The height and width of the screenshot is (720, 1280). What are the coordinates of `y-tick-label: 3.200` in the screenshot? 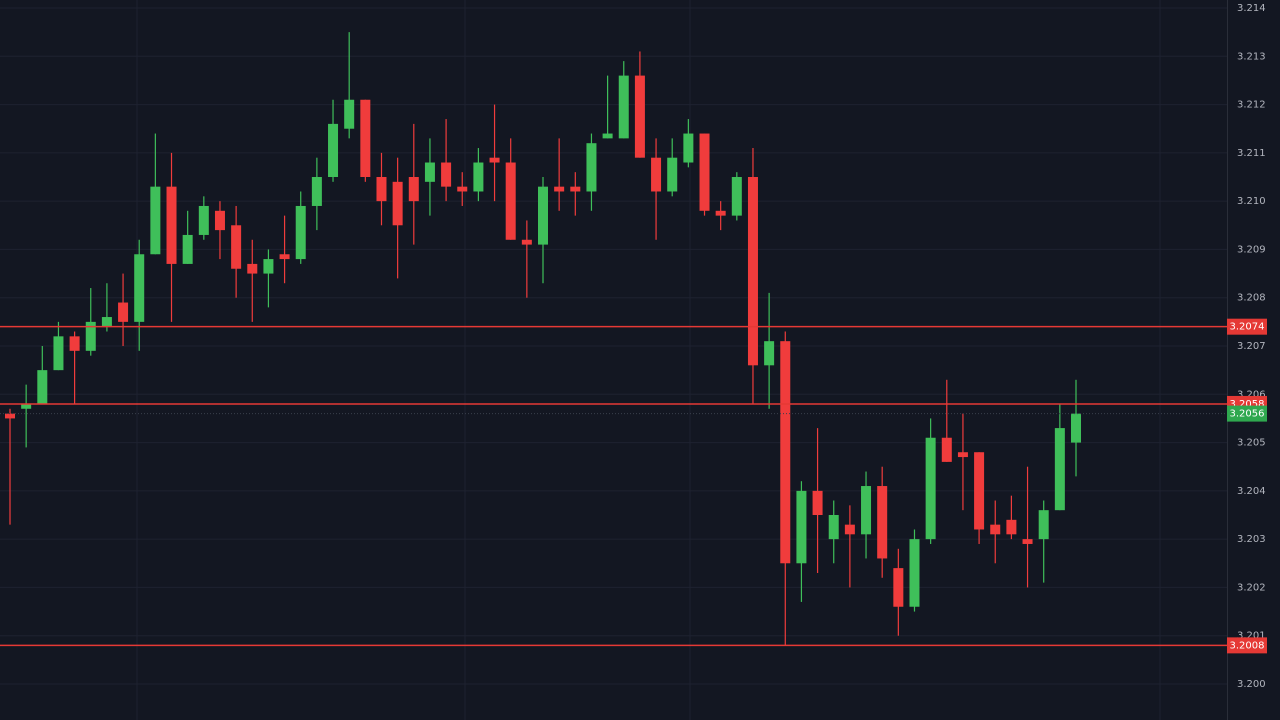 It's located at (1251, 684).